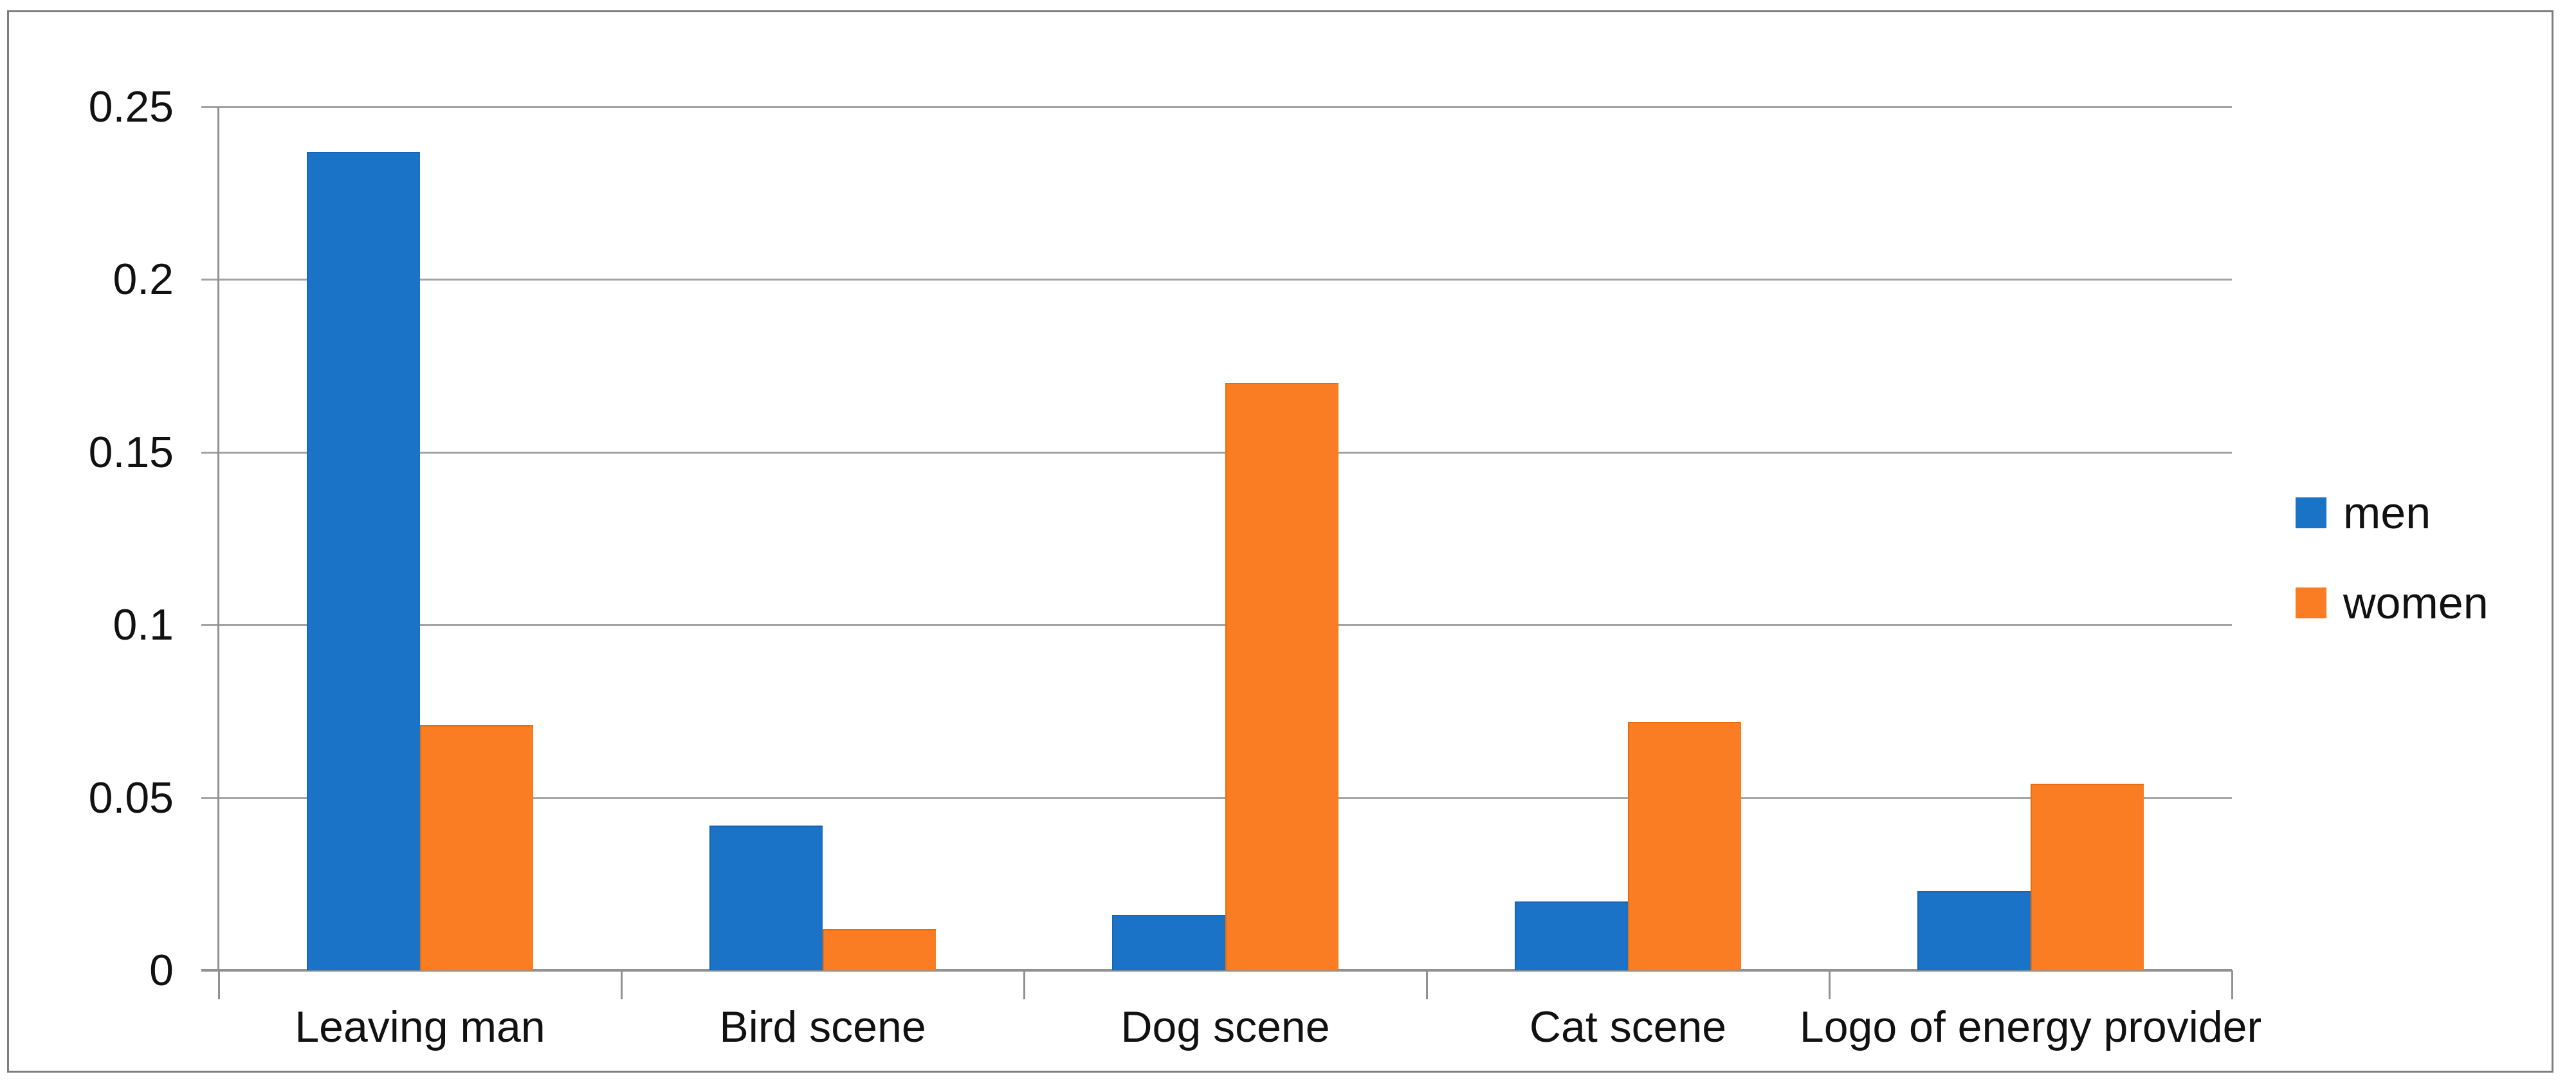  I want to click on x-axis-line, so click(1216, 971).